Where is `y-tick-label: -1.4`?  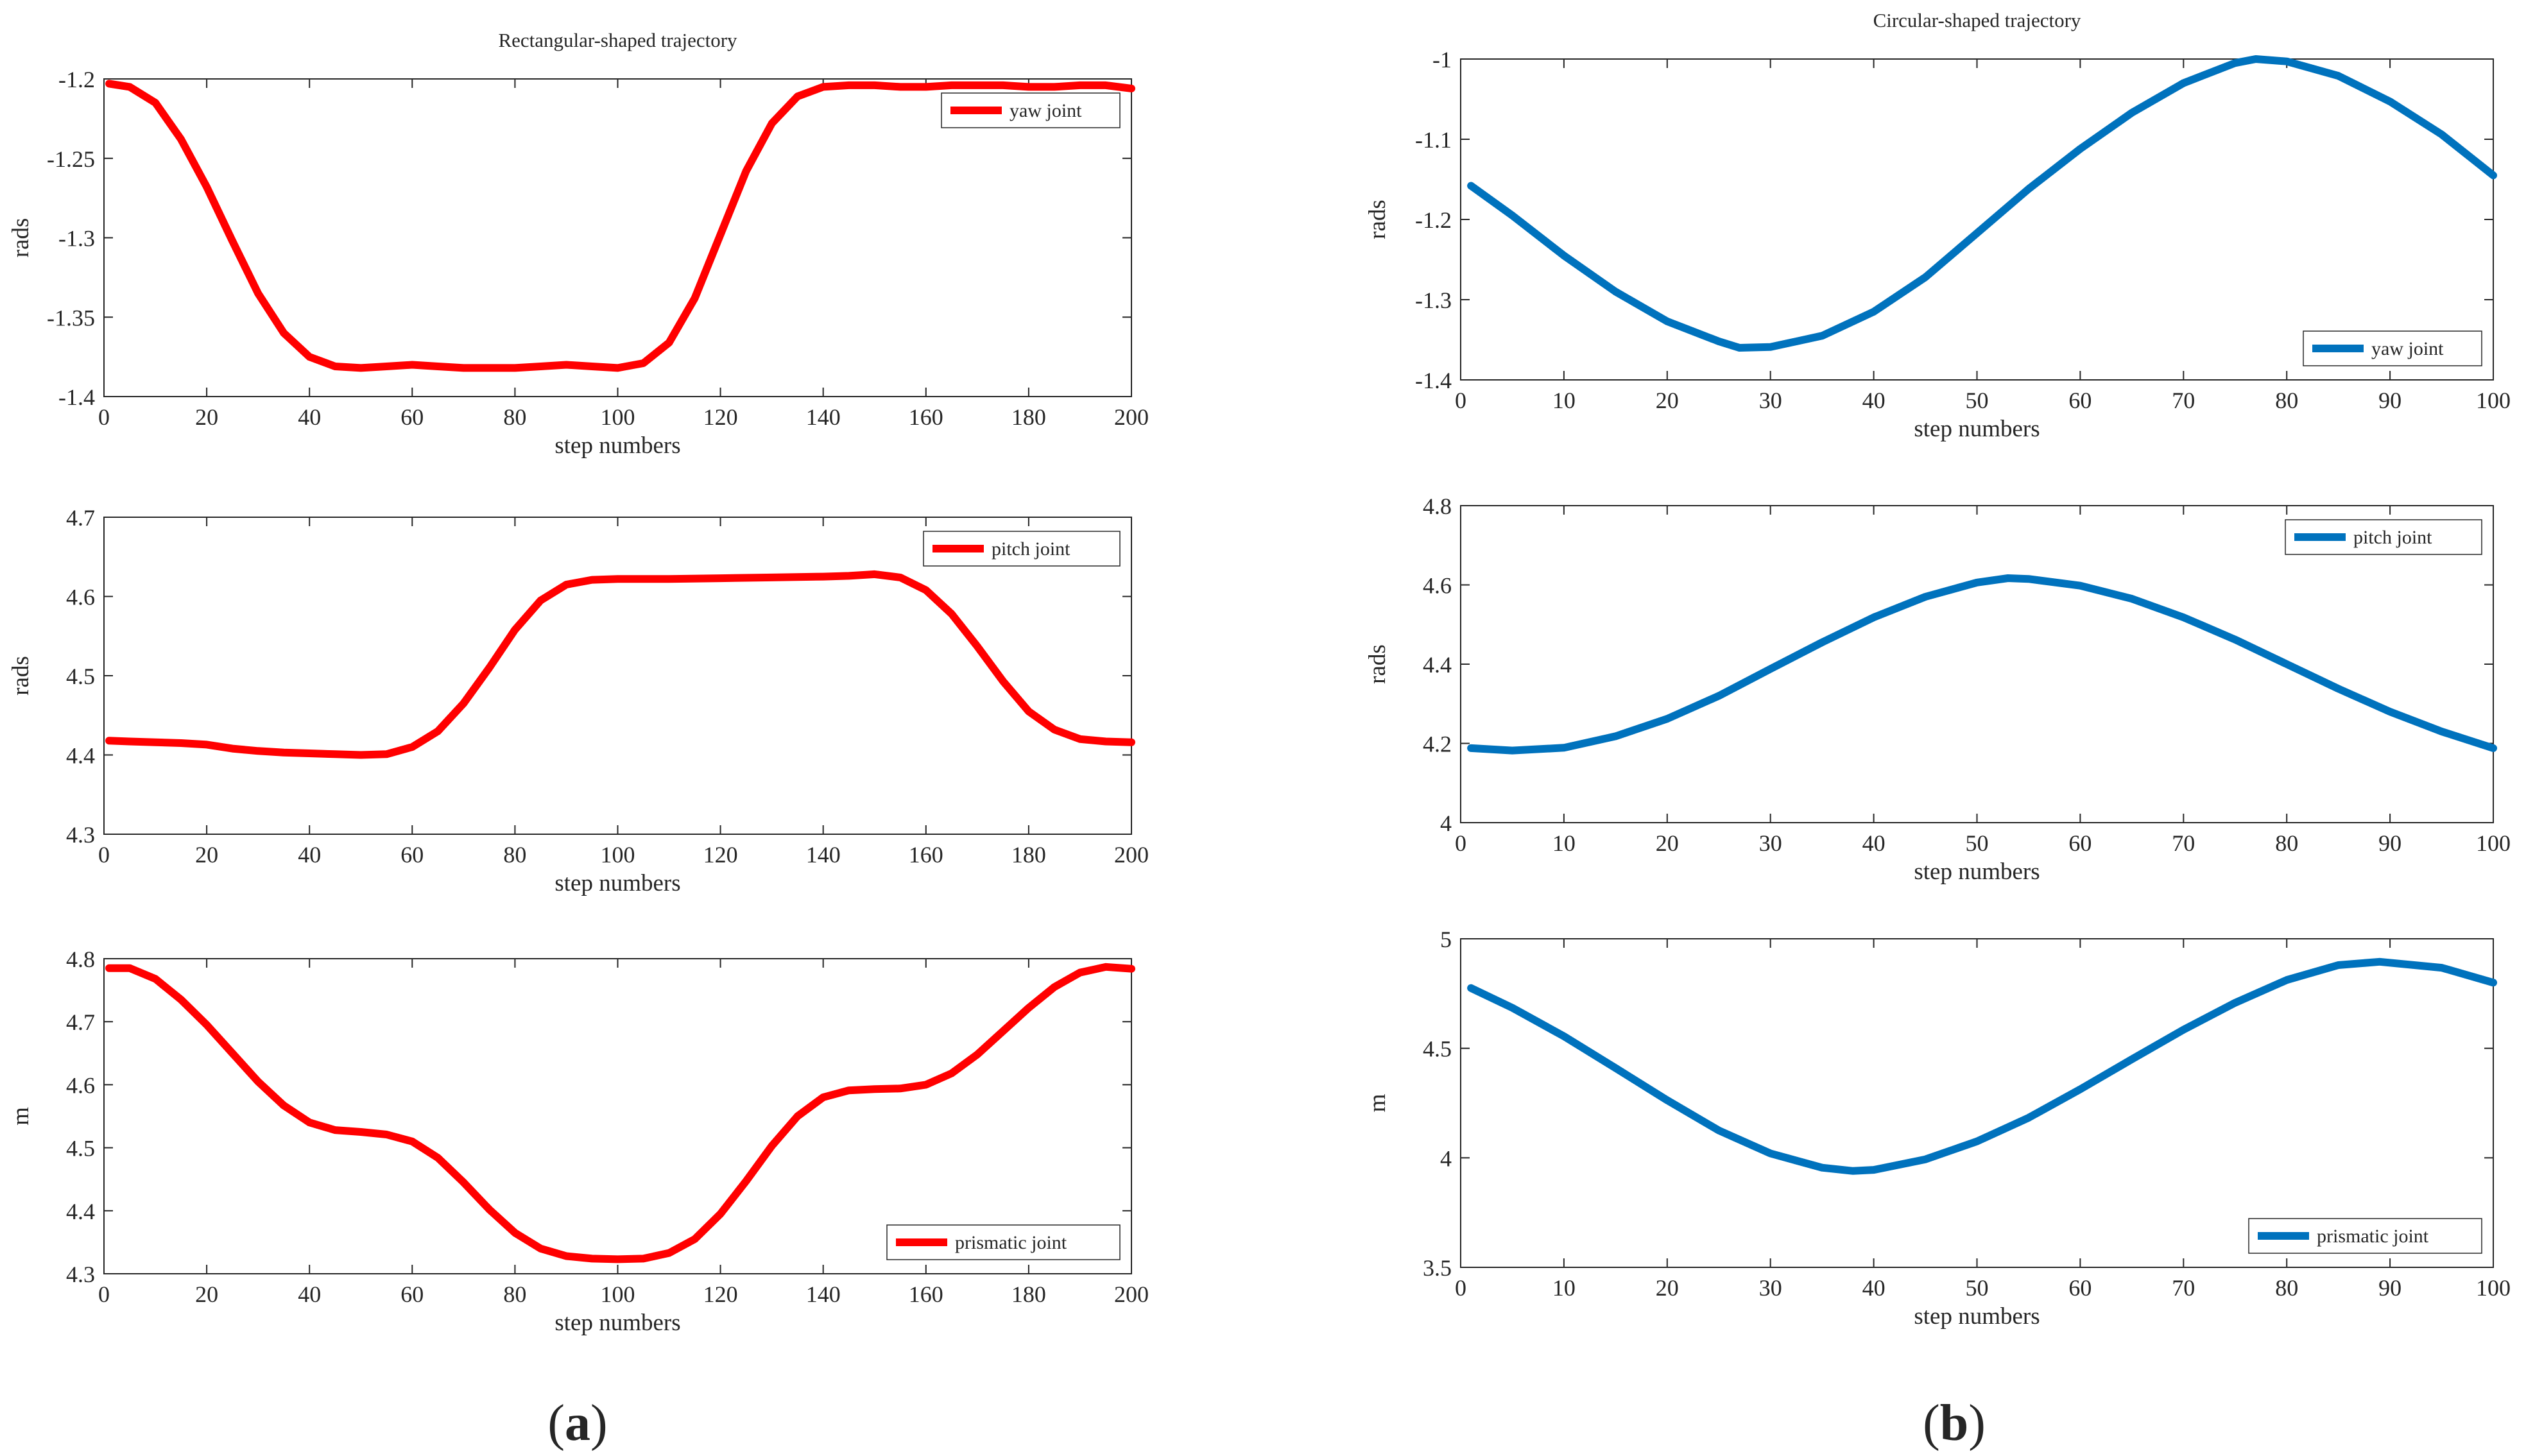 y-tick-label: -1.4 is located at coordinates (76, 397).